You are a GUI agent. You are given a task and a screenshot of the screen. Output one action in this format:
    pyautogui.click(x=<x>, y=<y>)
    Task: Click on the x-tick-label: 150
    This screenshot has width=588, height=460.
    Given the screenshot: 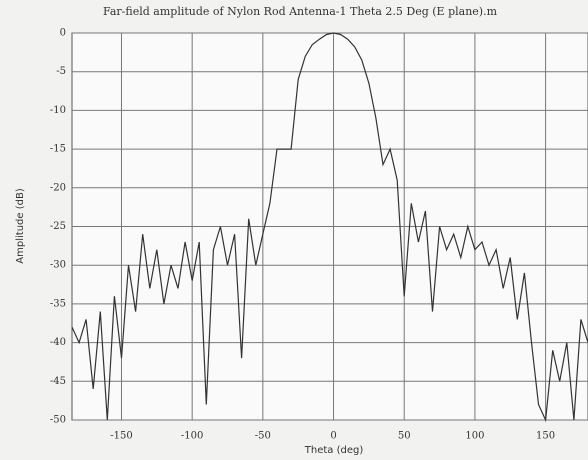 What is the action you would take?
    pyautogui.click(x=545, y=436)
    